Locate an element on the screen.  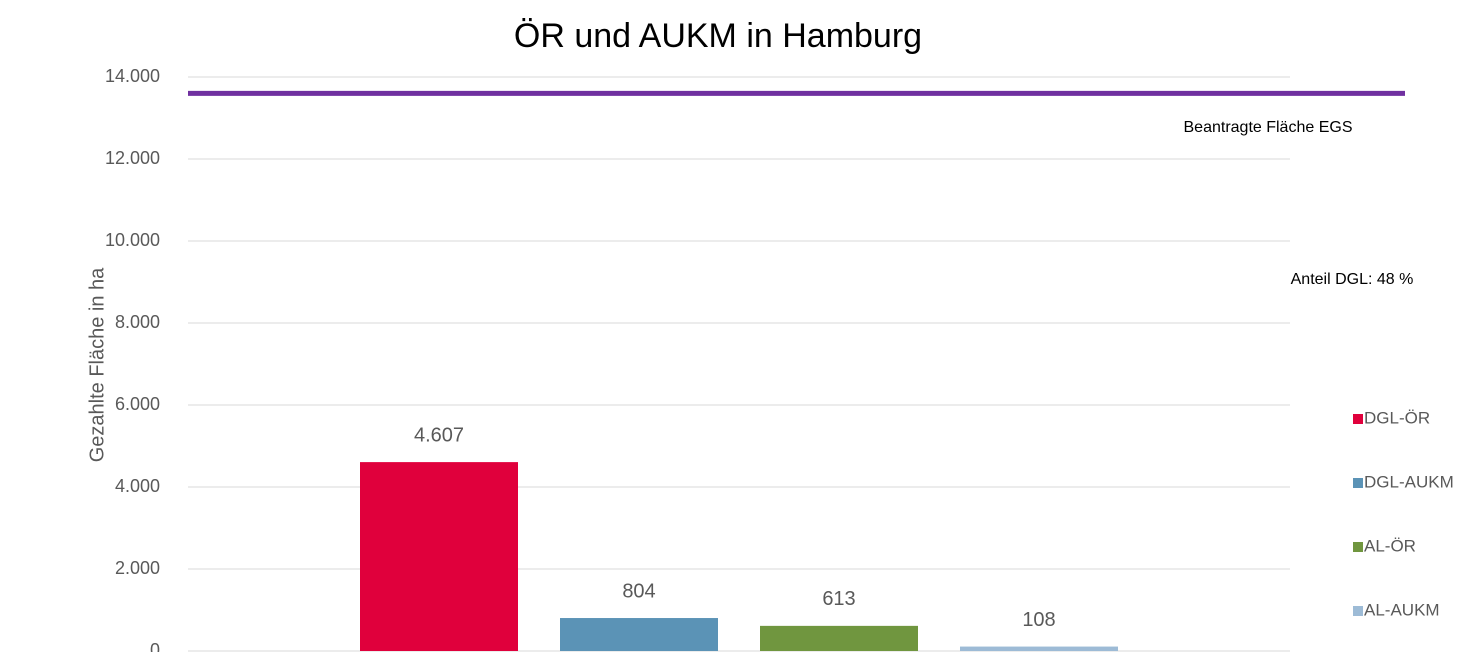
legend-label: DGL-ÖR is located at coordinates (1397, 417).